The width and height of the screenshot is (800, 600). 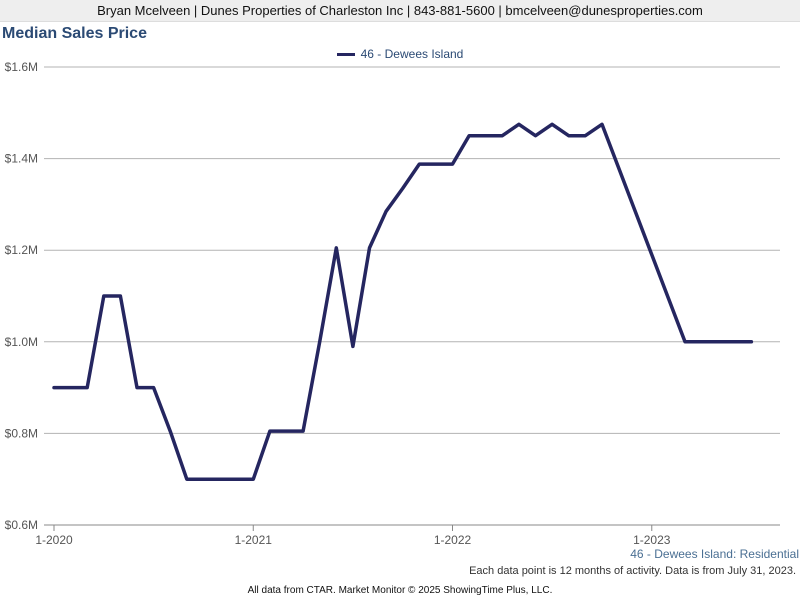 I want to click on y-axis: $0.6M $0.8M $1.0M $1.2M $1.4M $1.6M, so click(x=21, y=296).